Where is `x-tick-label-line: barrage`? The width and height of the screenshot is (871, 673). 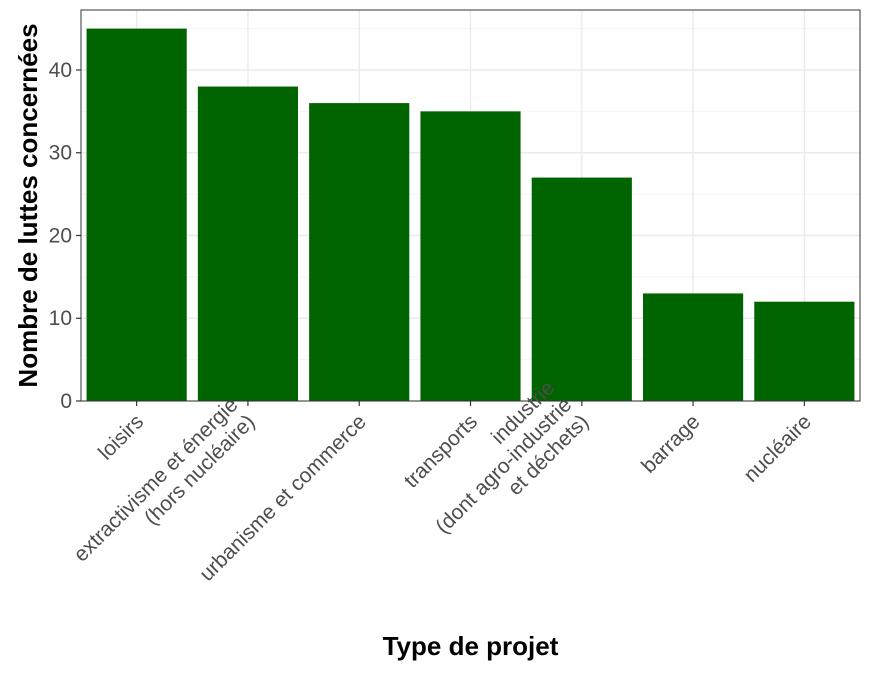
x-tick-label-line: barrage is located at coordinates (670, 443).